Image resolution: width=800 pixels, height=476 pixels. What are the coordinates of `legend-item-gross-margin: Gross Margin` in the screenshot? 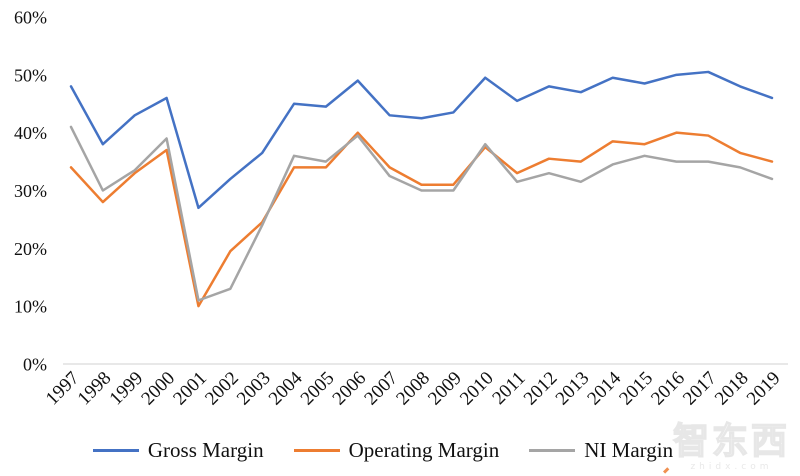 It's located at (178, 450).